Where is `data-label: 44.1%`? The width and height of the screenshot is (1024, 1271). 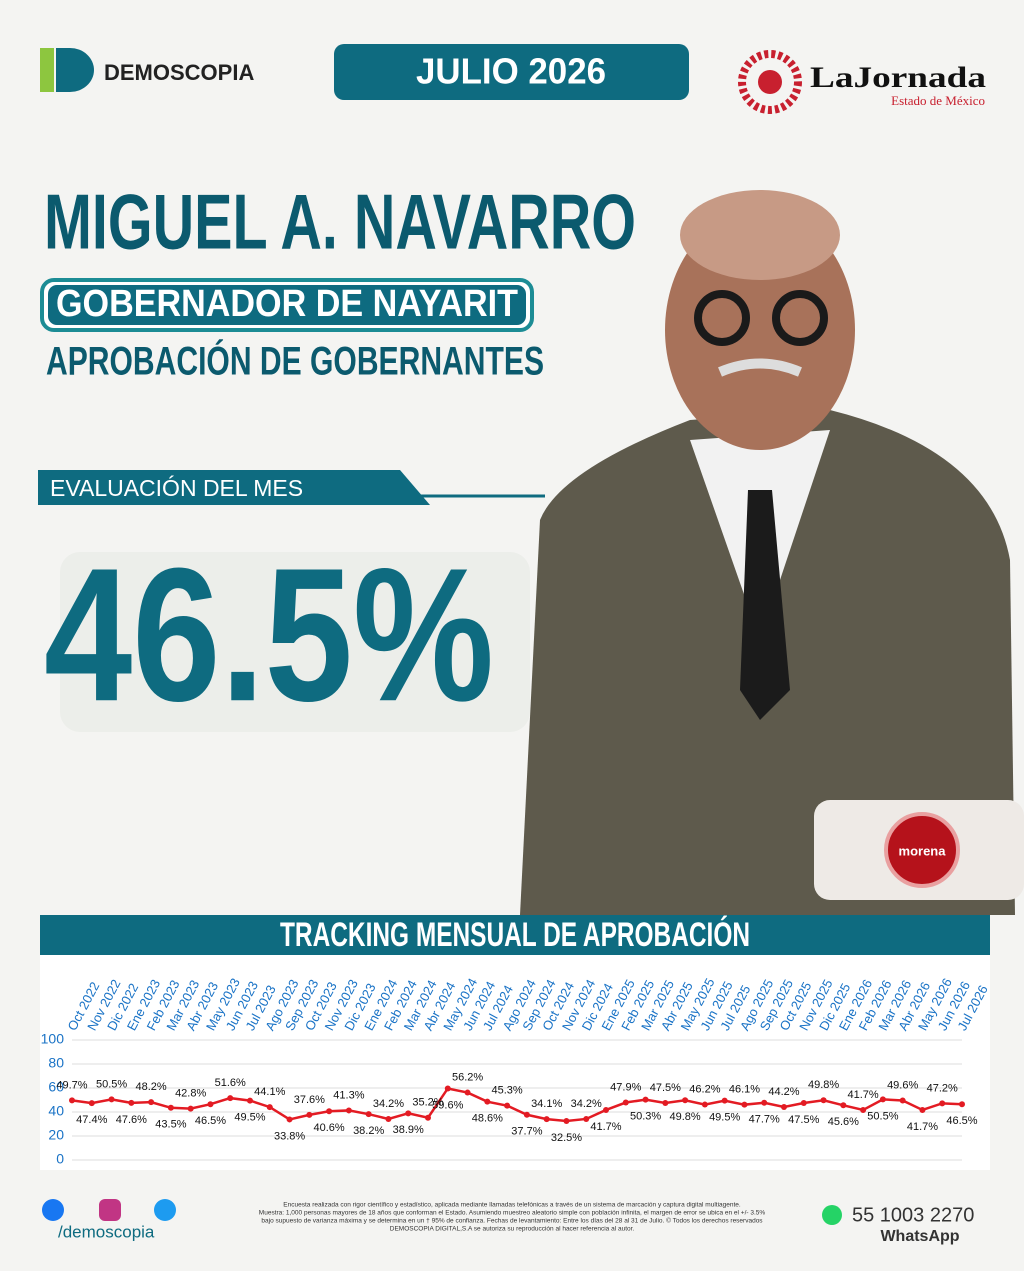 data-label: 44.1% is located at coordinates (269, 1092).